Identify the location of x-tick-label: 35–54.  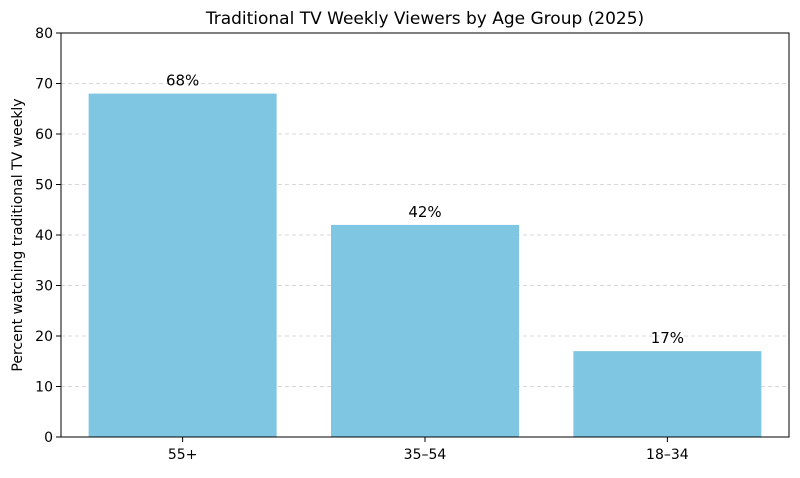
(425, 455).